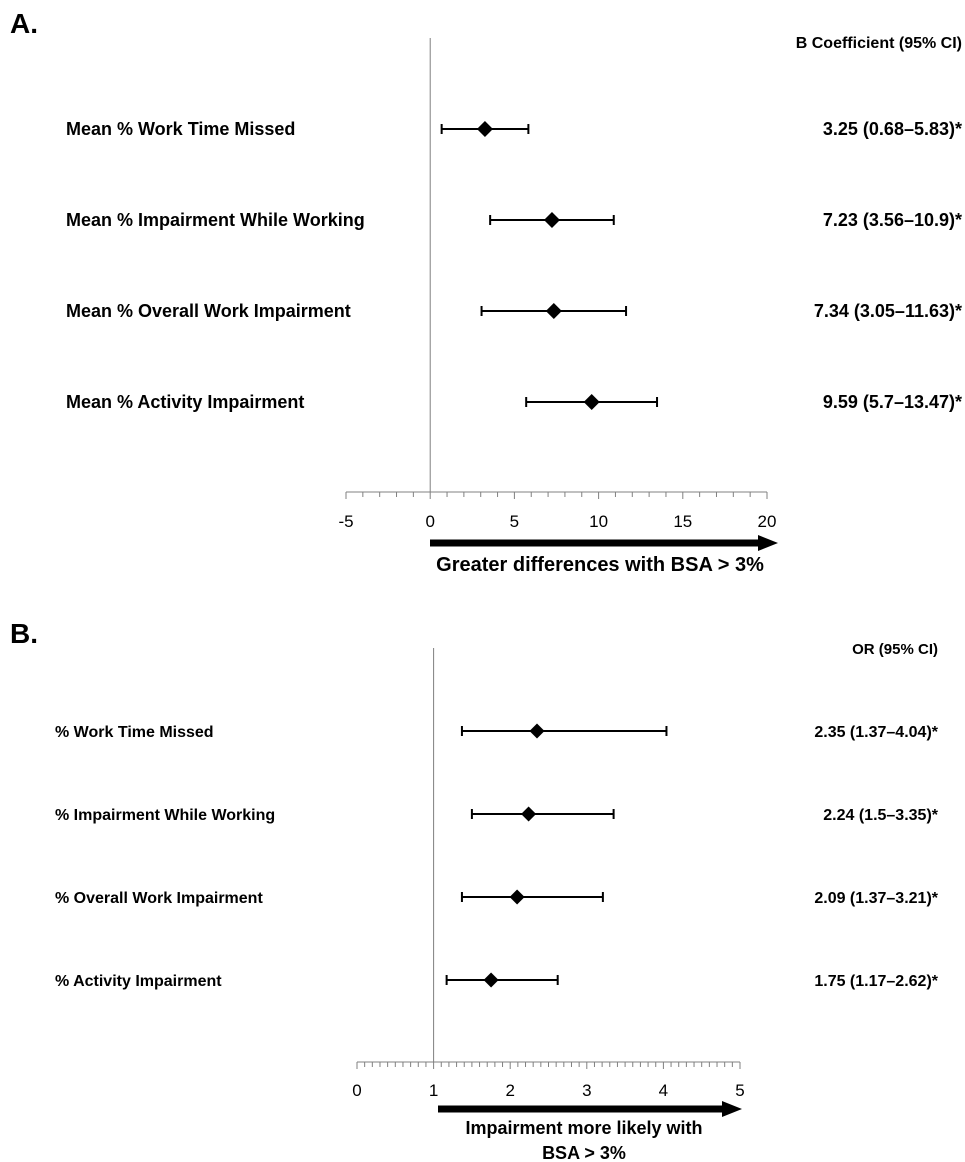  I want to click on panel-b-column-header: OR (95% CI), so click(895, 649).